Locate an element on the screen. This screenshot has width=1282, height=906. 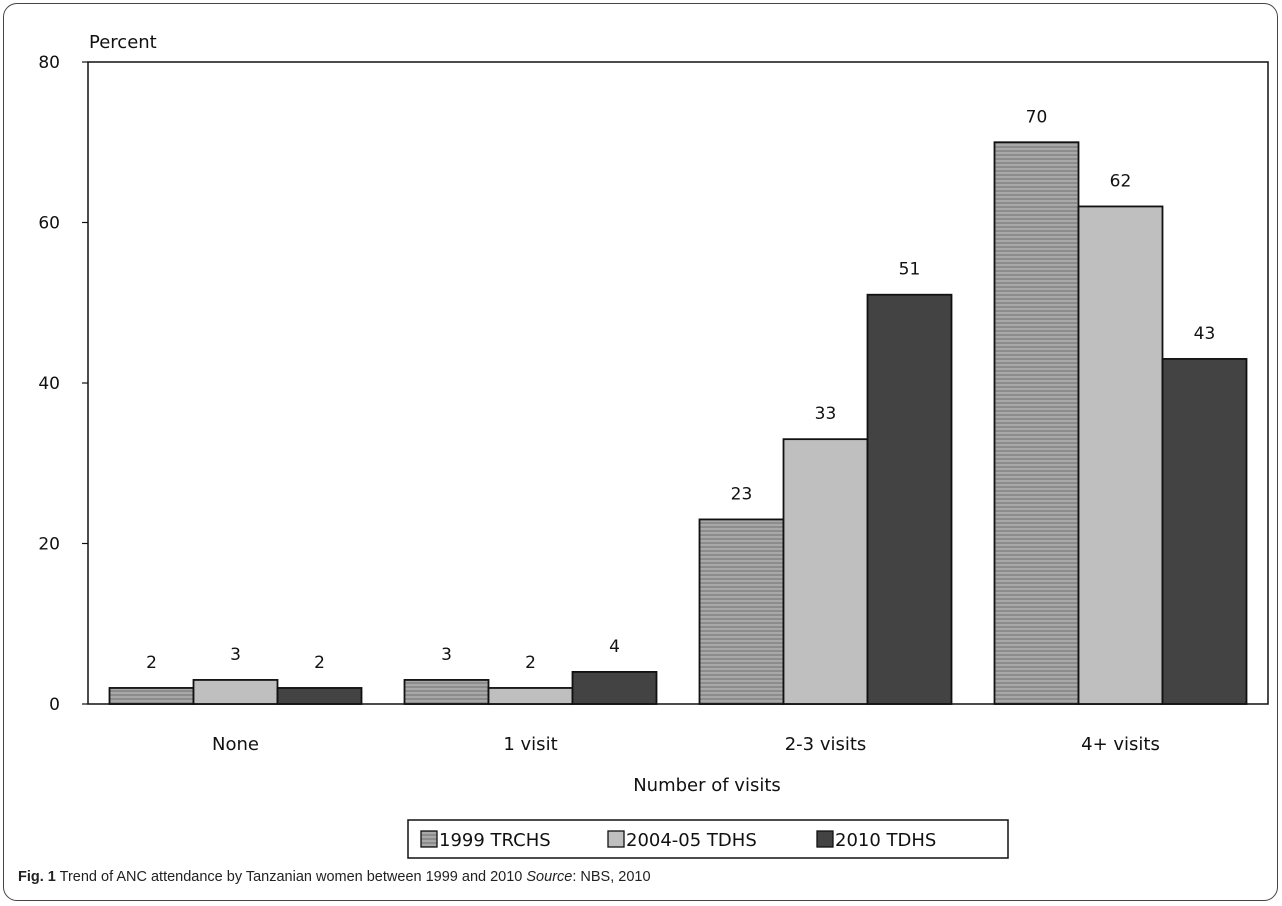
bar-value-label: 43 is located at coordinates (1205, 334).